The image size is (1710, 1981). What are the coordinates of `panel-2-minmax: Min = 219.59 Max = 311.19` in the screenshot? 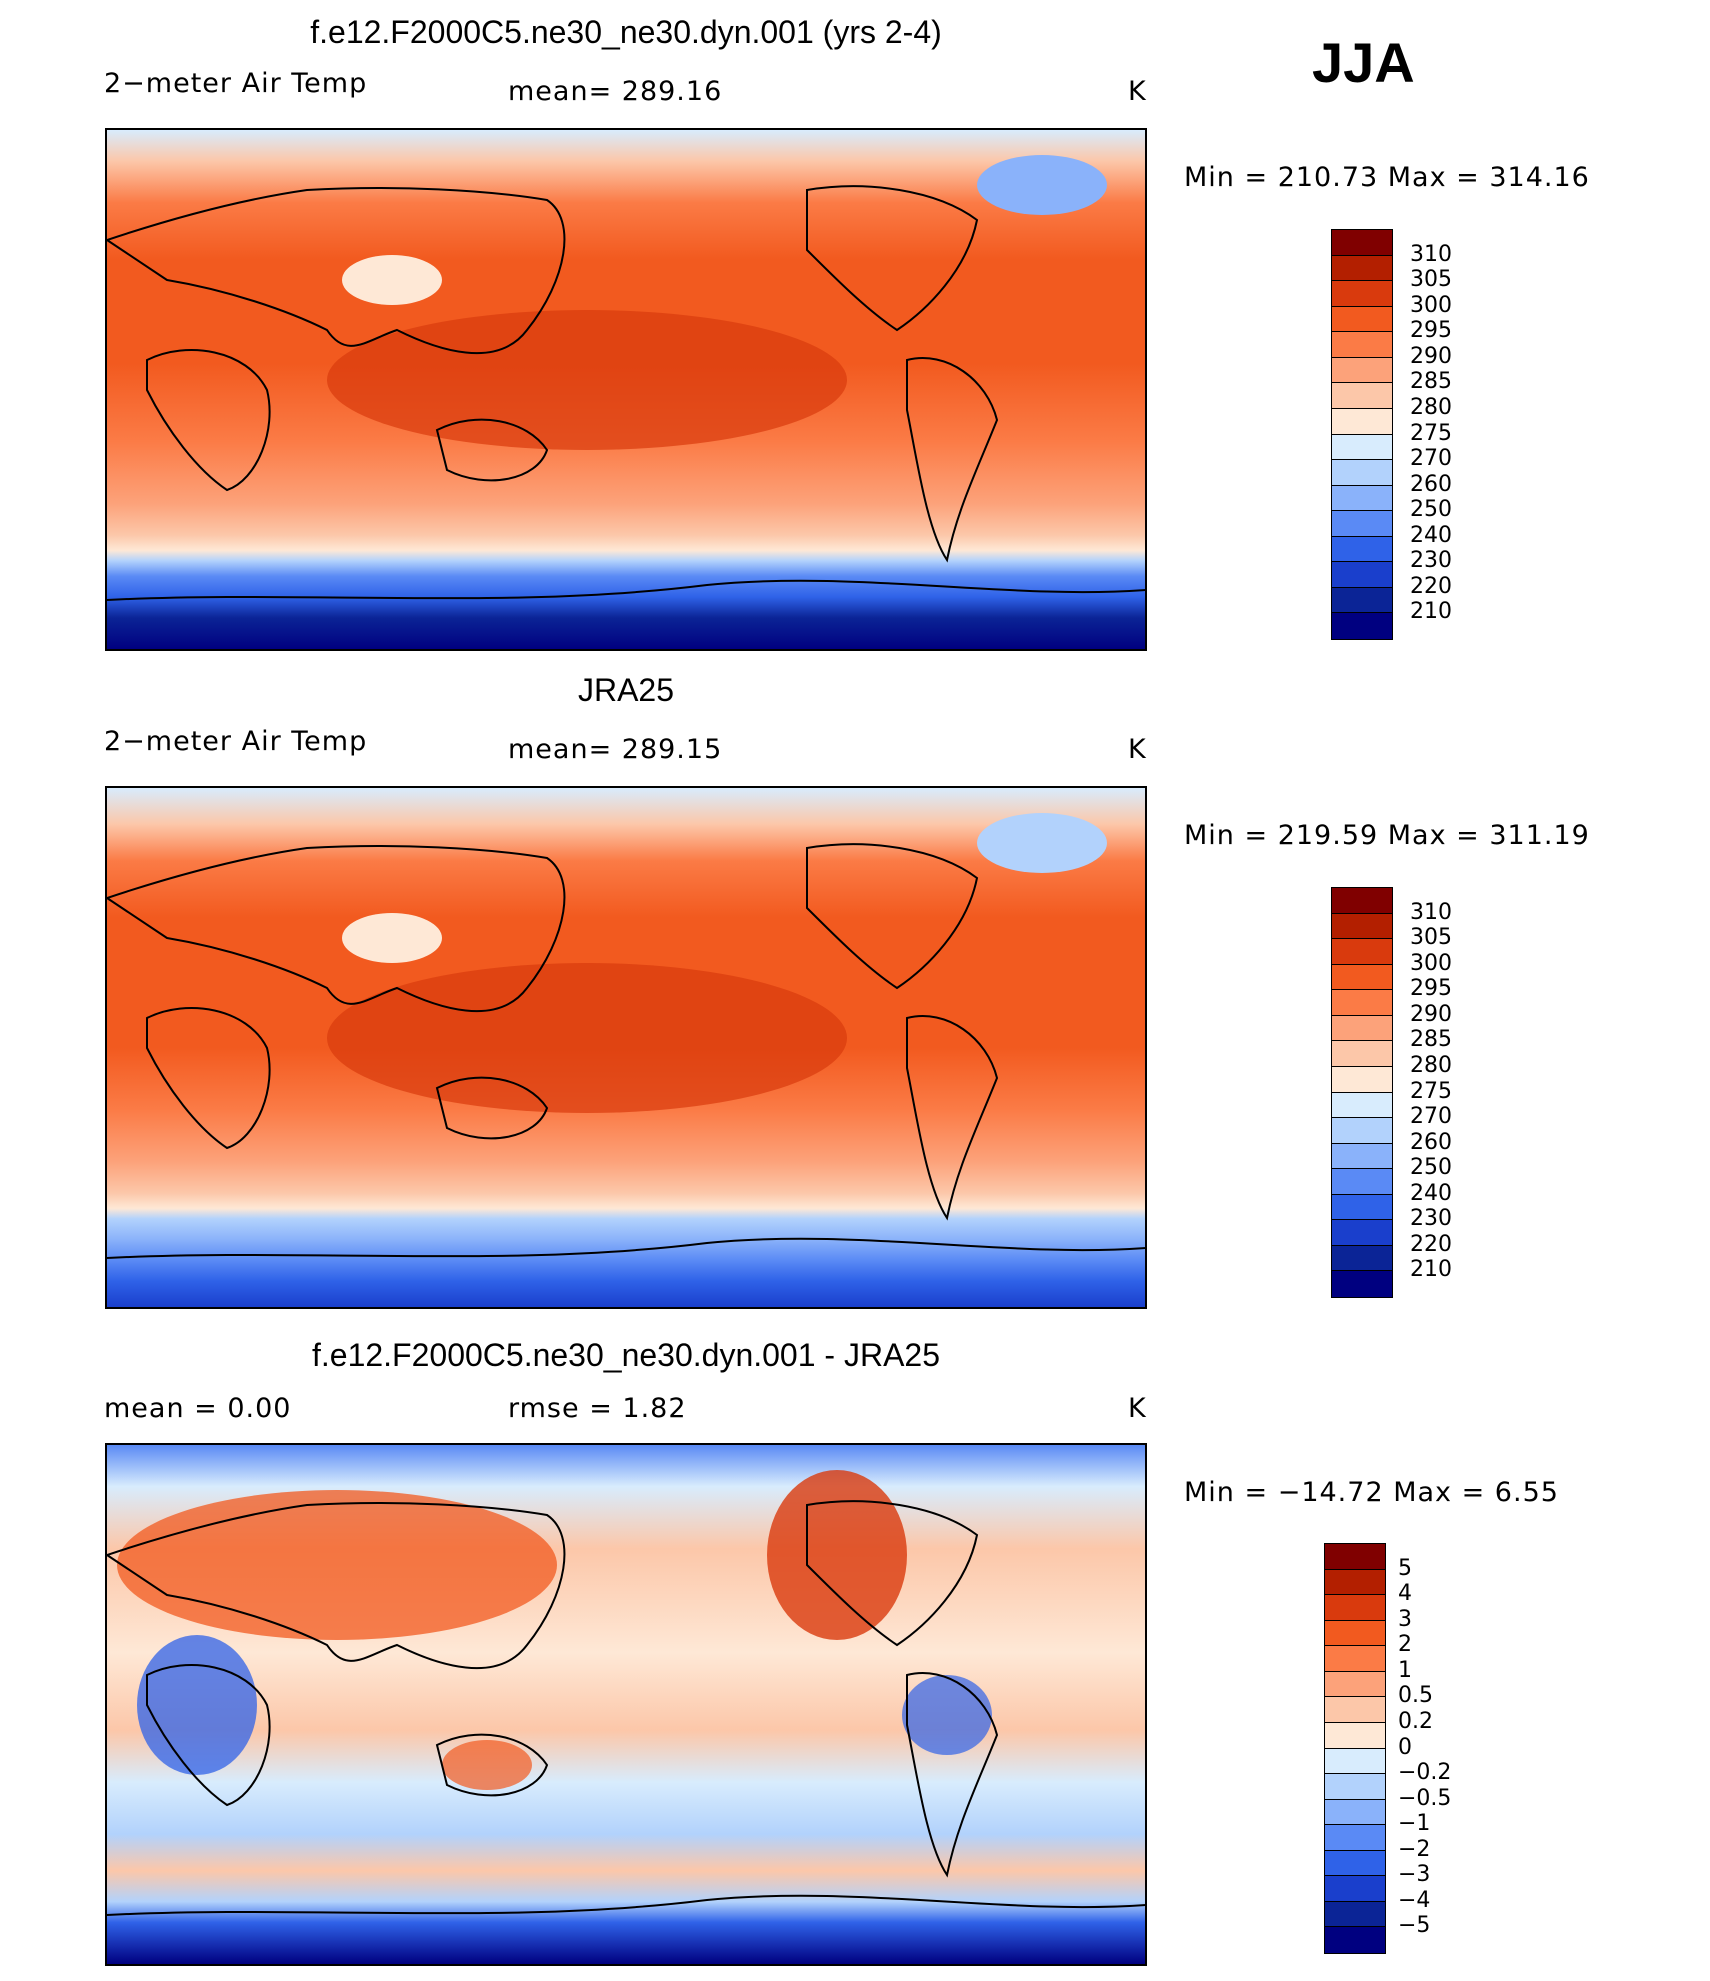 It's located at (1387, 835).